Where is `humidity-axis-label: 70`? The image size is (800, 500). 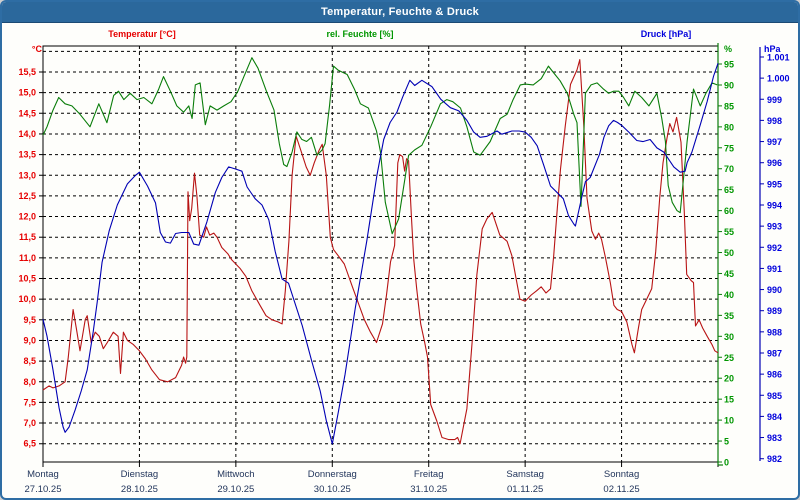 humidity-axis-label: 70 is located at coordinates (729, 169).